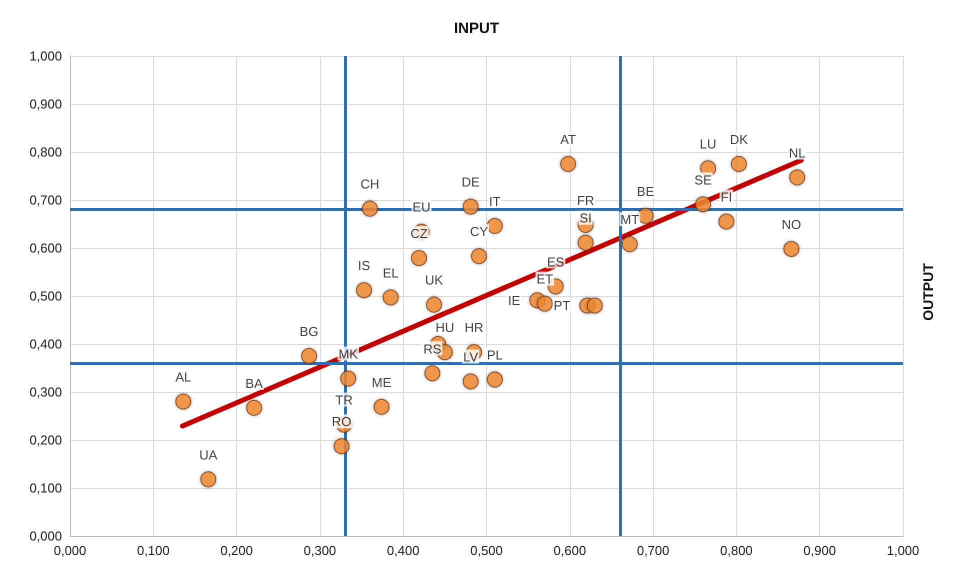 This screenshot has width=953, height=584. Describe the element at coordinates (45, 440) in the screenshot. I see `y-tick-label: 0,200` at that location.